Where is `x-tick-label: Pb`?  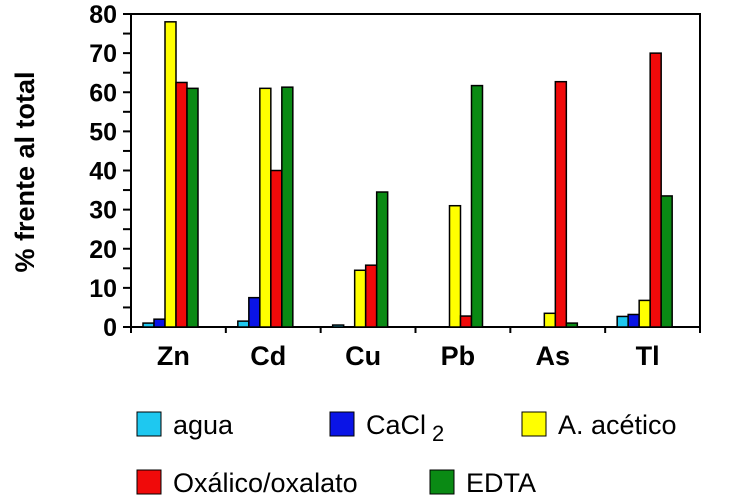 x-tick-label: Pb is located at coordinates (458, 356).